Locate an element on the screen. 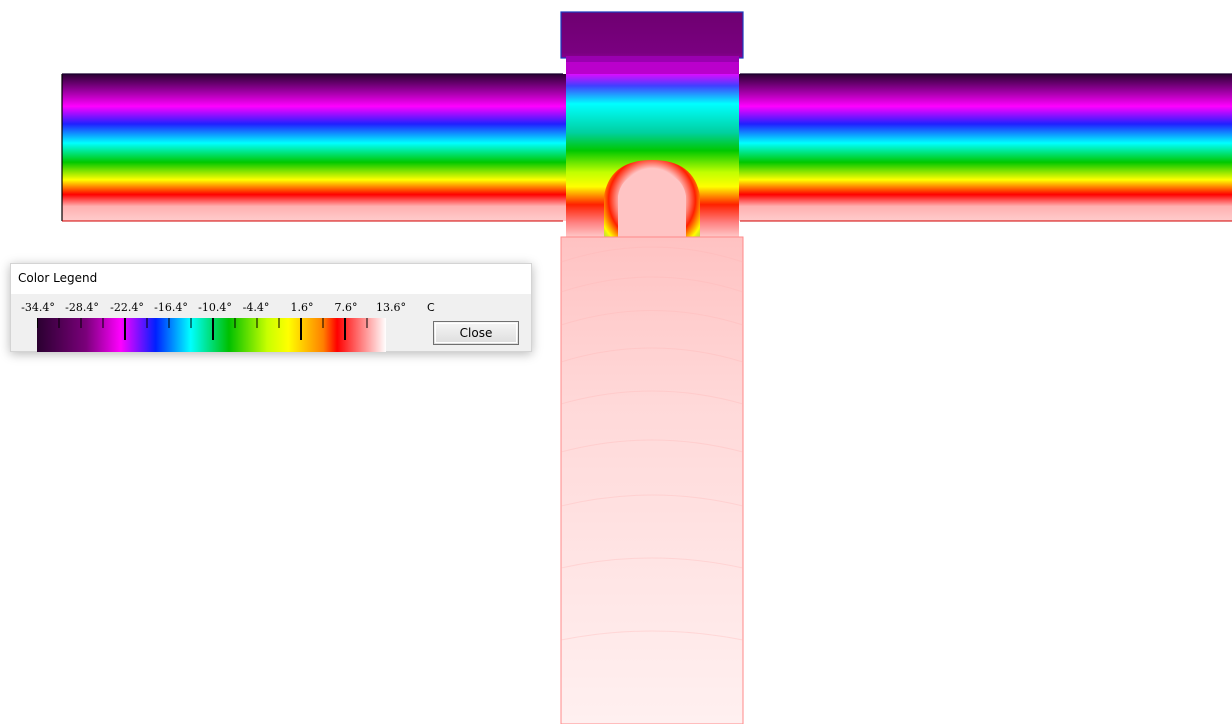 This screenshot has height=724, width=1232. legend-titlebar: Color Legend is located at coordinates (271, 279).